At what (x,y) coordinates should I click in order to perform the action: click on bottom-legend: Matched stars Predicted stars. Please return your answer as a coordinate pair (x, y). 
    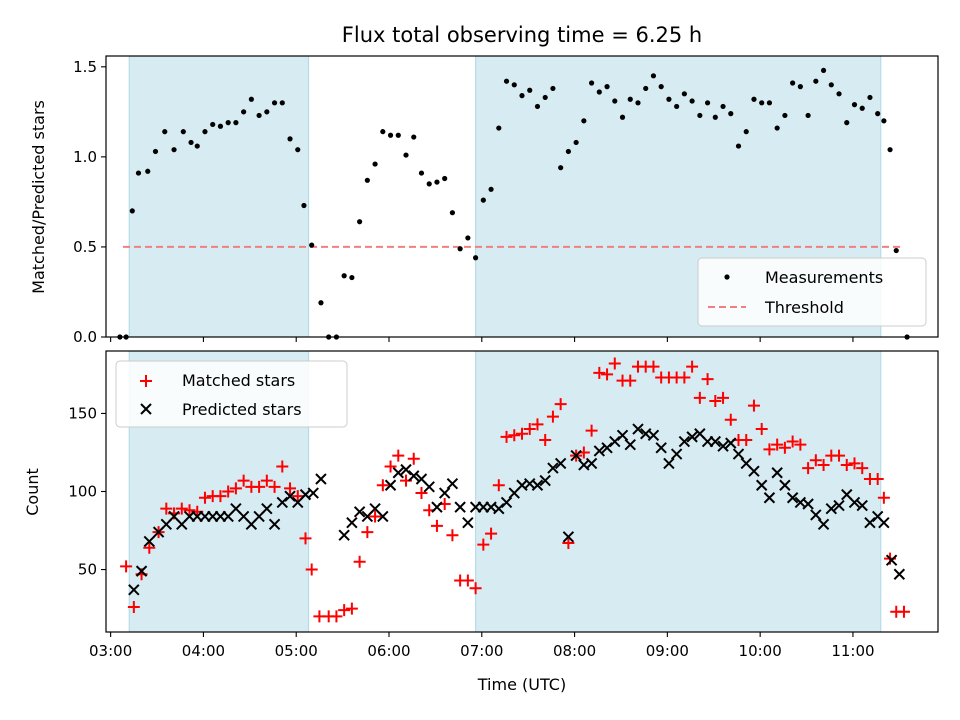
    Looking at the image, I should click on (231, 394).